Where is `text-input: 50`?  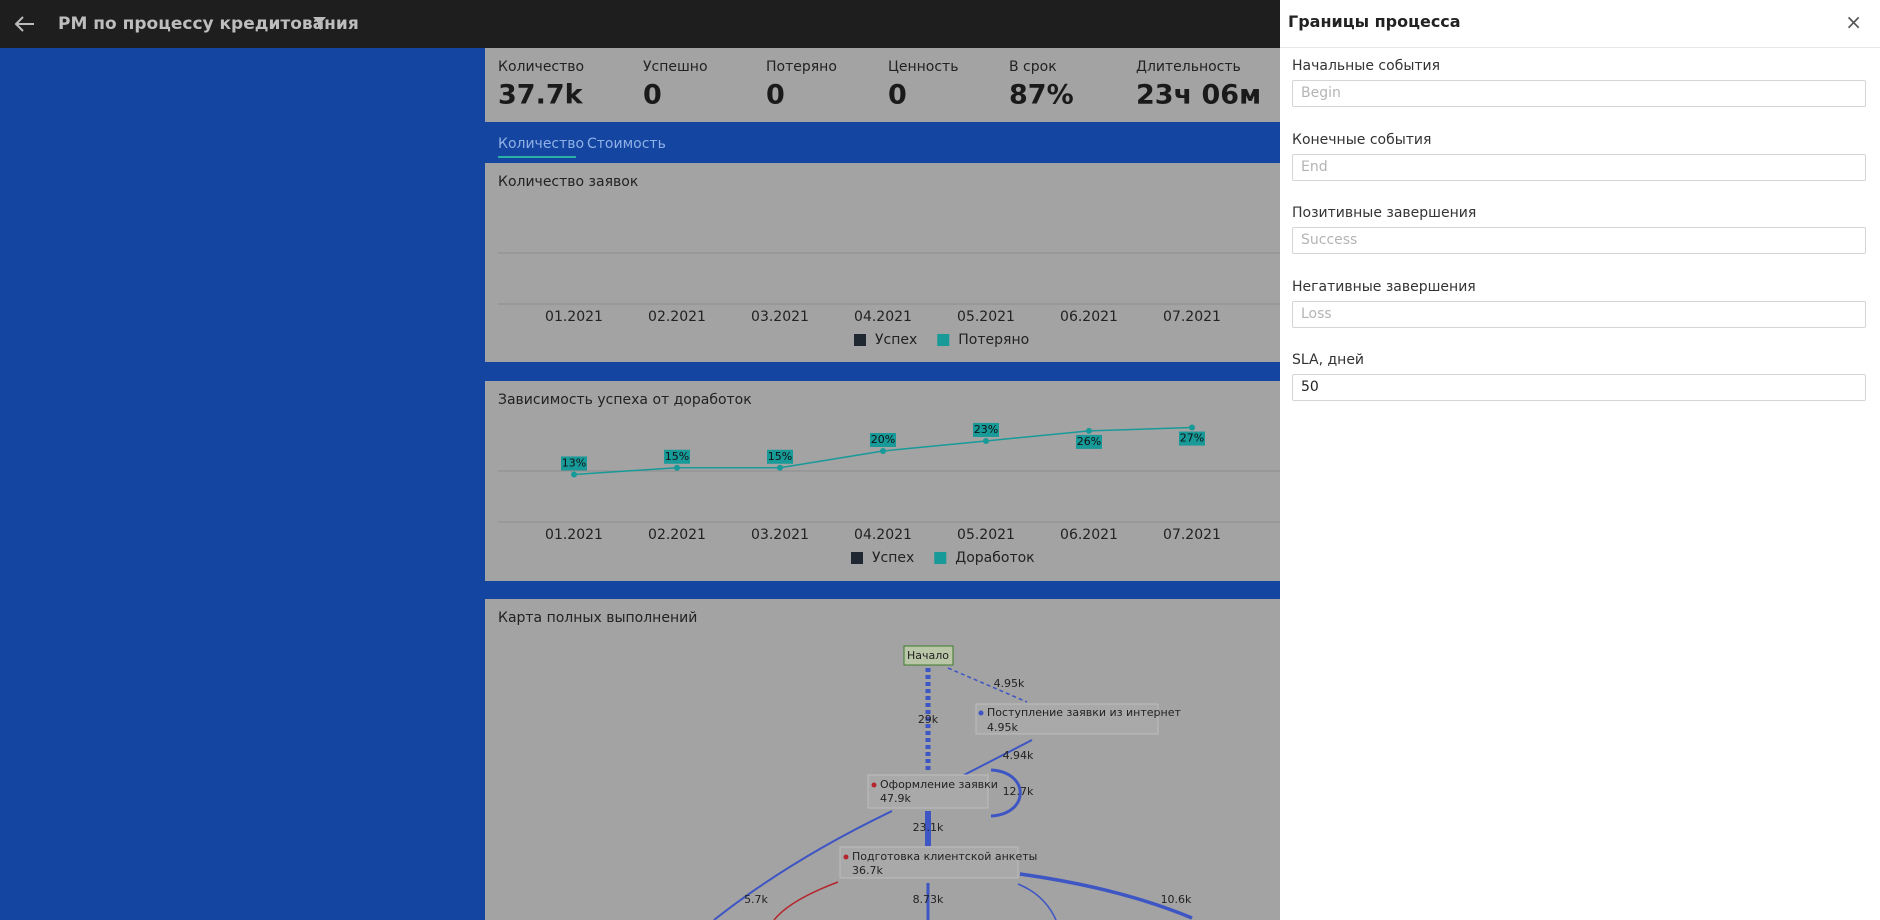
text-input: 50 is located at coordinates (1579, 387).